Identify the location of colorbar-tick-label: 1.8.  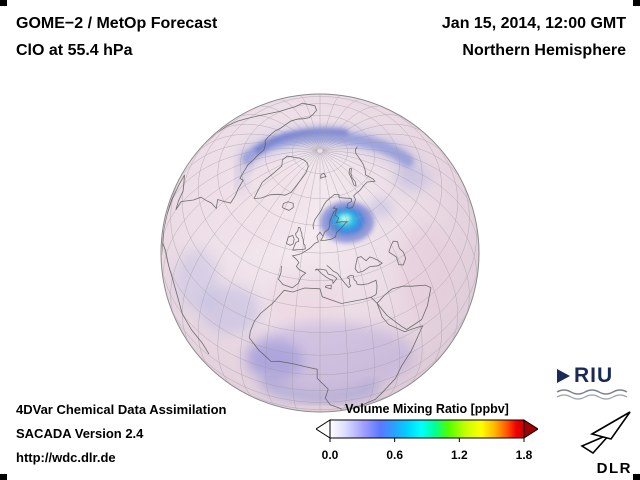
(524, 455).